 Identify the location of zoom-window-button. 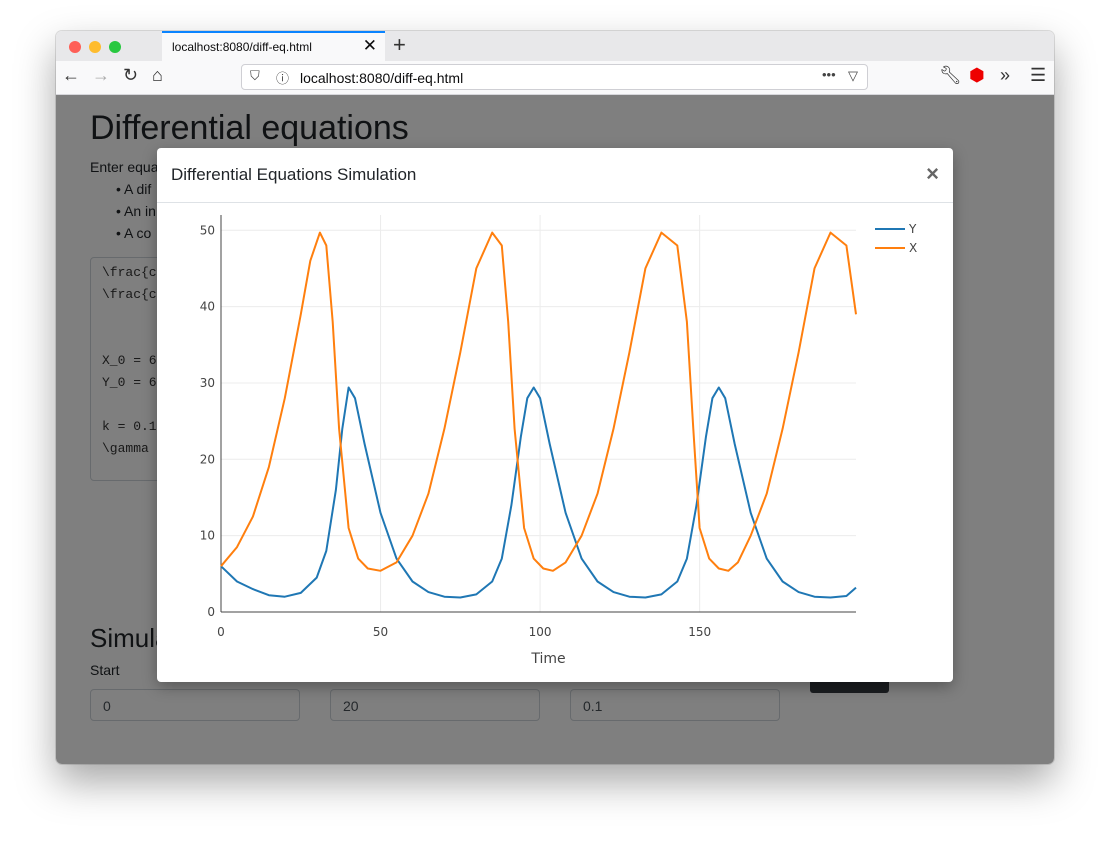
(115, 47).